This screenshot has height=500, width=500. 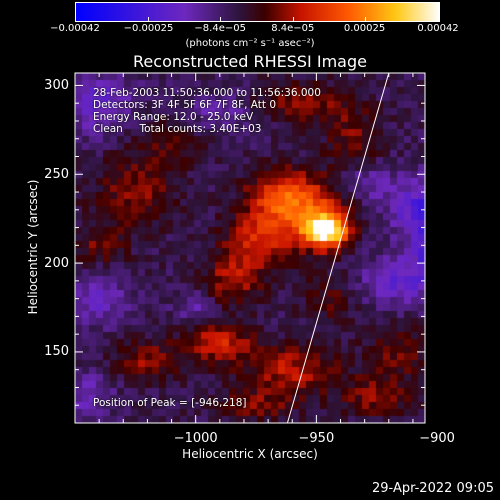 I want to click on chart-title: Reconstructed RHESSI Image, so click(x=250, y=61).